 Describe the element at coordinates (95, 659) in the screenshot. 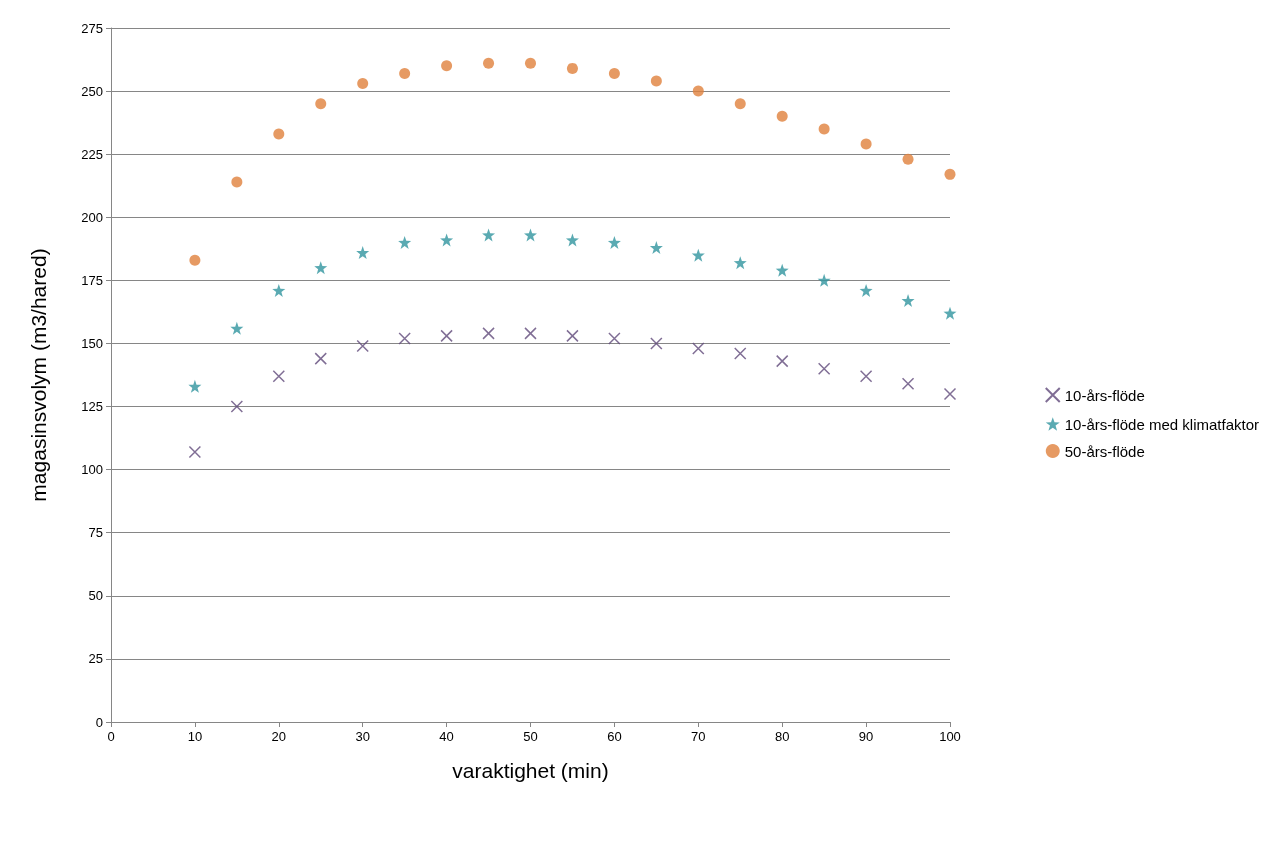

I see `y-tick-label: 25` at that location.